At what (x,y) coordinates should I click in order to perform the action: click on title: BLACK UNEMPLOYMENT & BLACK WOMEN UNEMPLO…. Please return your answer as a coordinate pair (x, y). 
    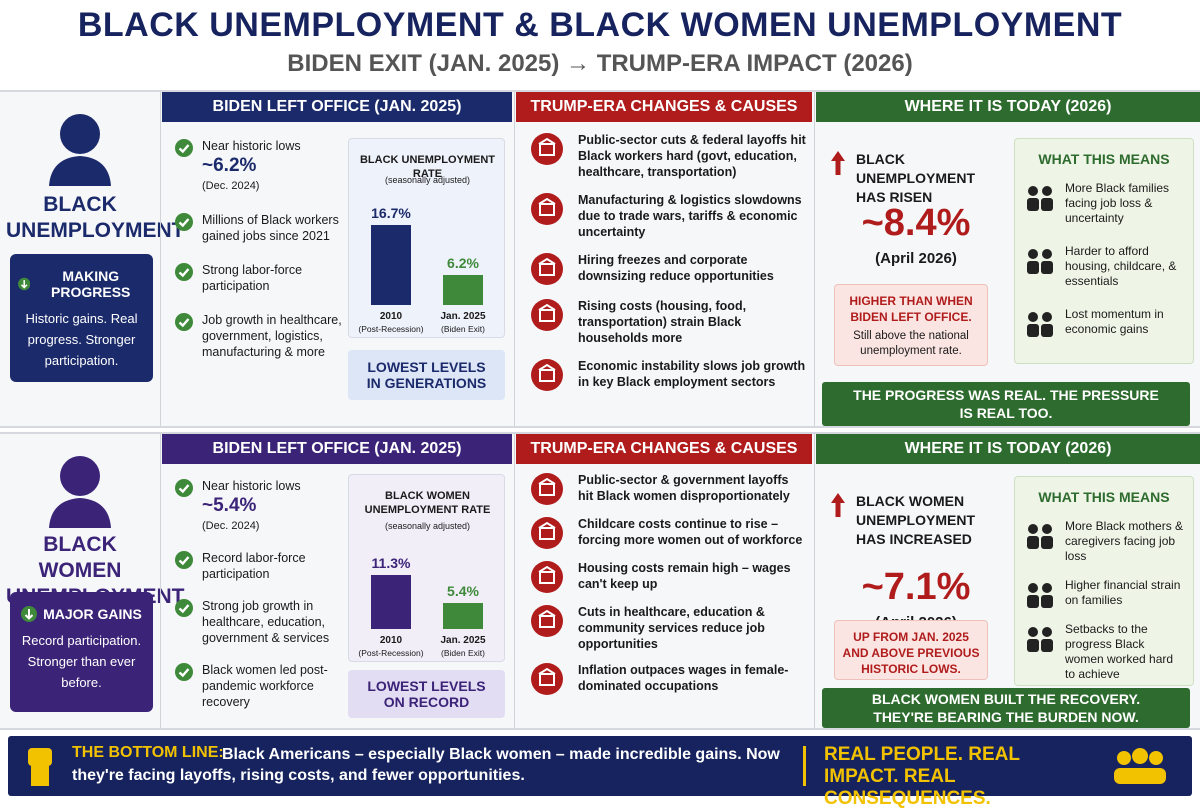
    Looking at the image, I should click on (600, 25).